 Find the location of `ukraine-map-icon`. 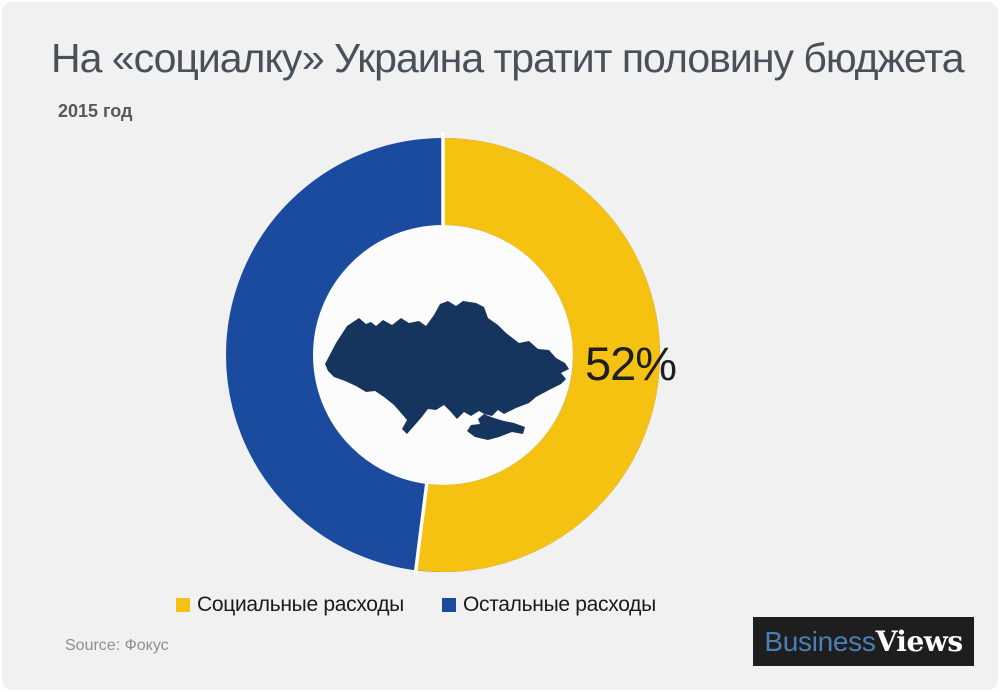

ukraine-map-icon is located at coordinates (447, 370).